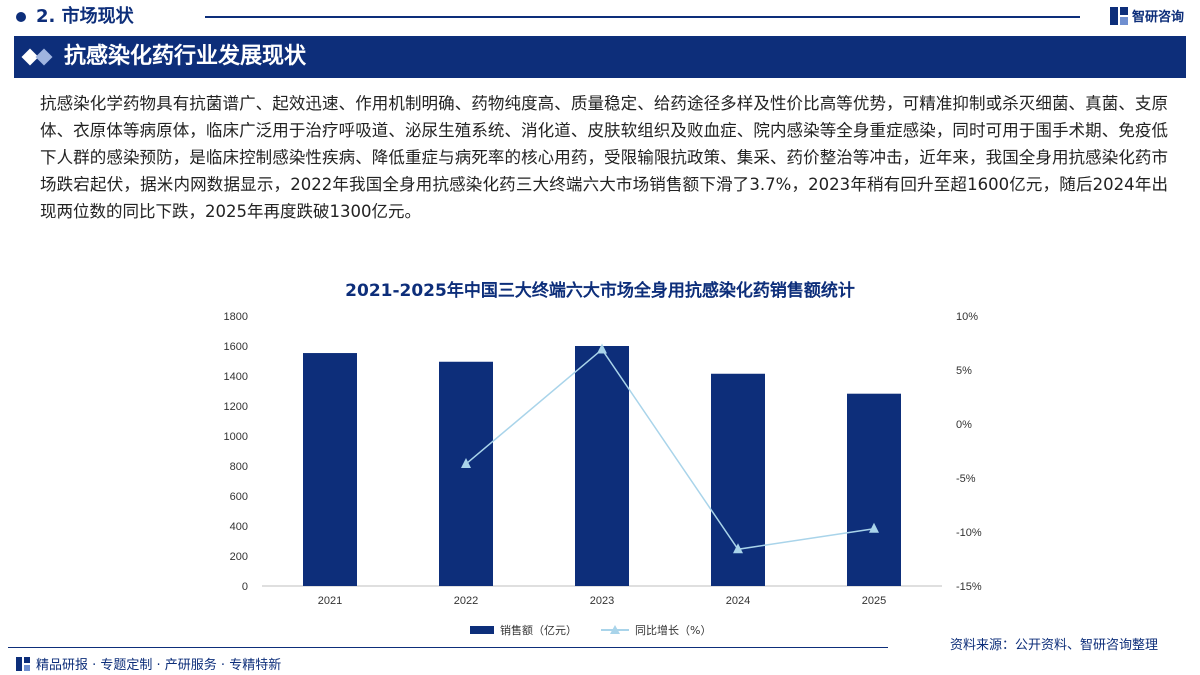 Image resolution: width=1200 pixels, height=675 pixels. Describe the element at coordinates (466, 462) in the screenshot. I see `growth-point-2022` at that location.